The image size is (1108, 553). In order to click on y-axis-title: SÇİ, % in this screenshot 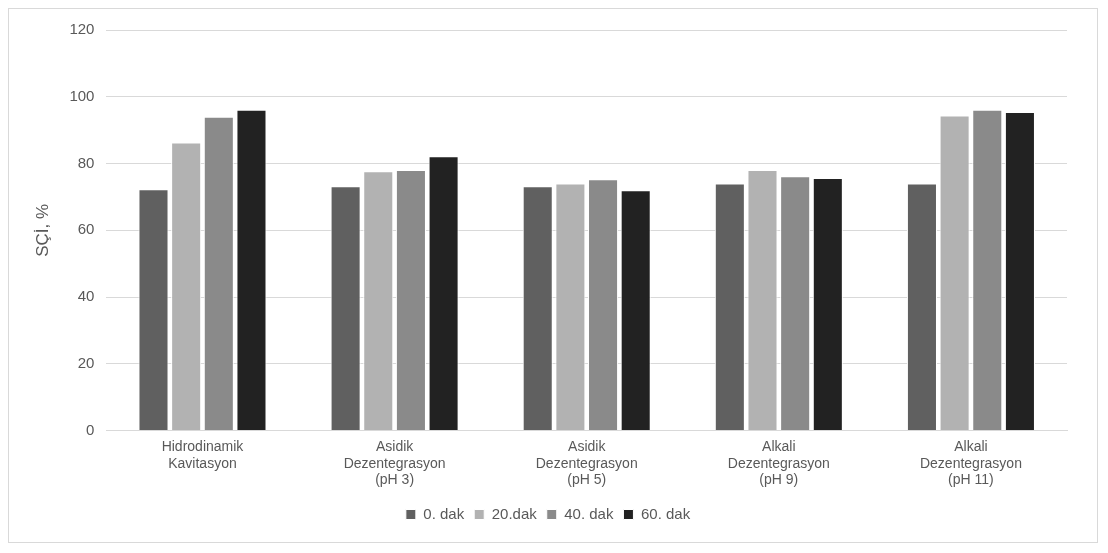, I will do `click(42, 230)`.